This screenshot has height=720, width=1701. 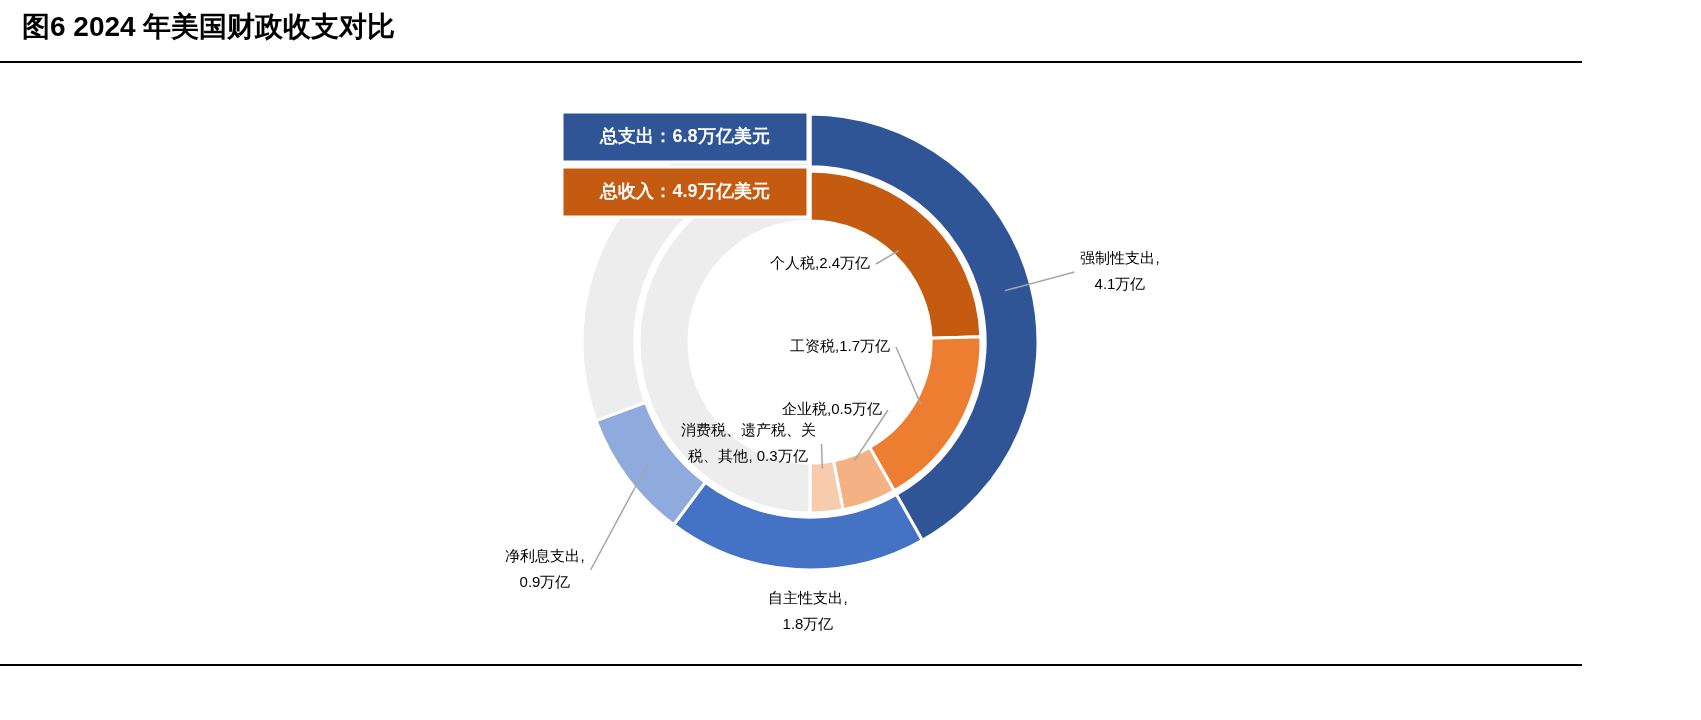 I want to click on slice-label: 强制性支出,4.1万亿, so click(x=1120, y=271).